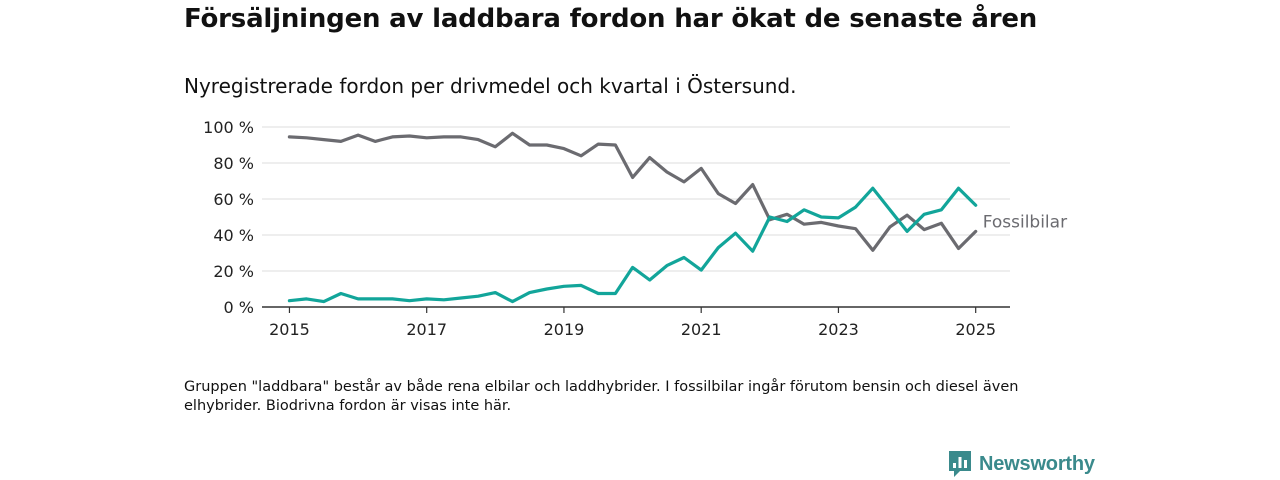  I want to click on y-tick-label: 60 %, so click(233, 199).